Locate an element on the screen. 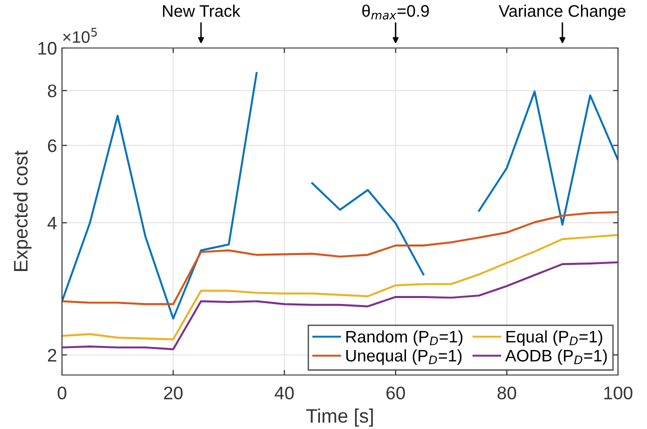  x-axis-title: Time [s] is located at coordinates (339, 417).